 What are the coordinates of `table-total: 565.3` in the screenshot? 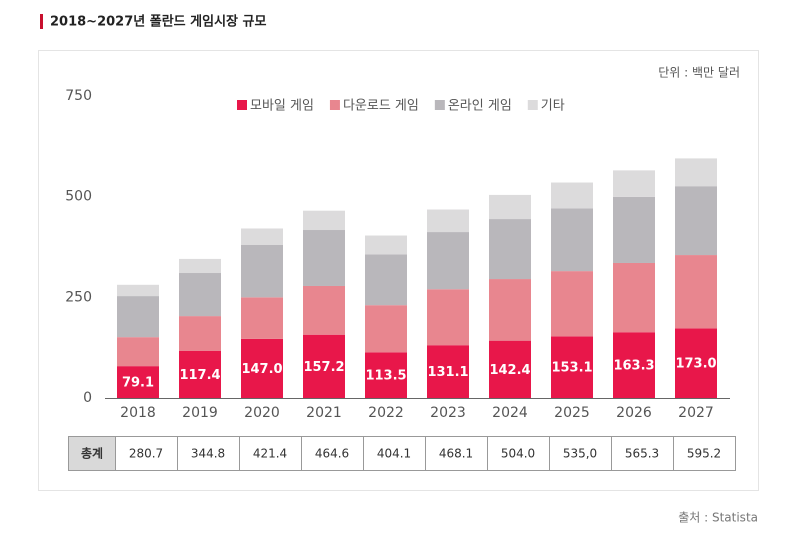 It's located at (642, 454).